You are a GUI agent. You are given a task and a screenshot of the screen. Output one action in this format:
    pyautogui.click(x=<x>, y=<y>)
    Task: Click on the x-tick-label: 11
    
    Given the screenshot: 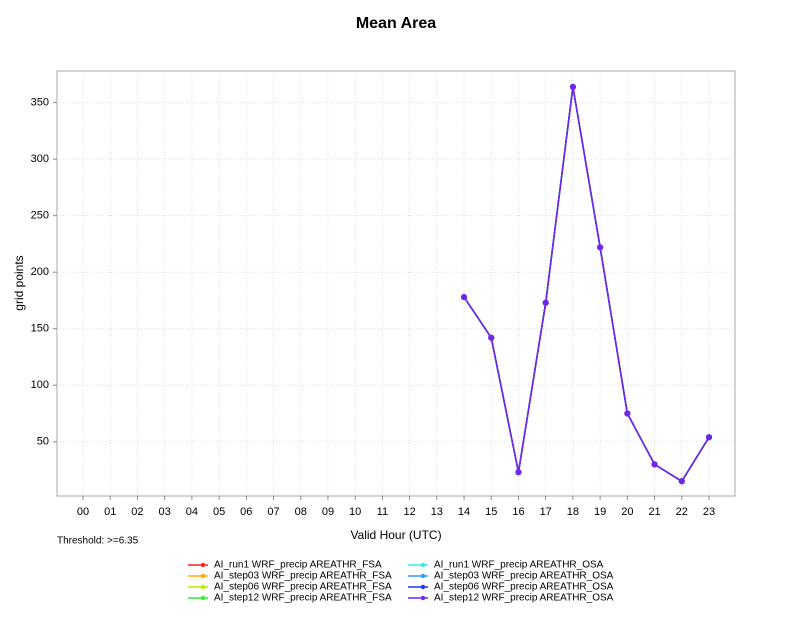 What is the action you would take?
    pyautogui.click(x=382, y=512)
    